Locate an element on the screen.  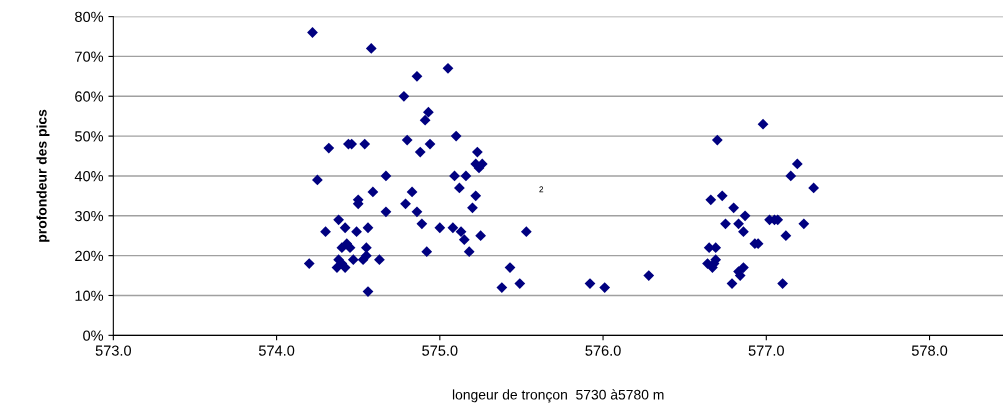
x-tick-label: 576.0 is located at coordinates (603, 350).